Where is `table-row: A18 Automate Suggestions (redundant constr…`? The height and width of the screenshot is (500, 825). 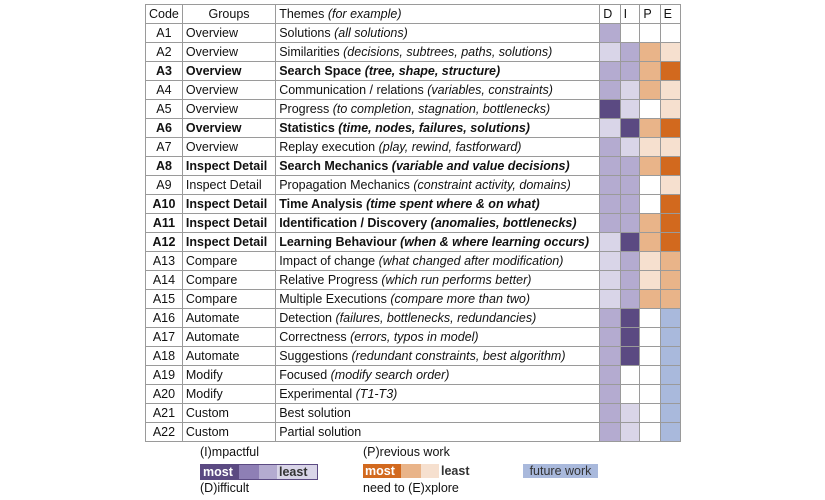 table-row: A18 Automate Suggestions (redundant constr… is located at coordinates (413, 356).